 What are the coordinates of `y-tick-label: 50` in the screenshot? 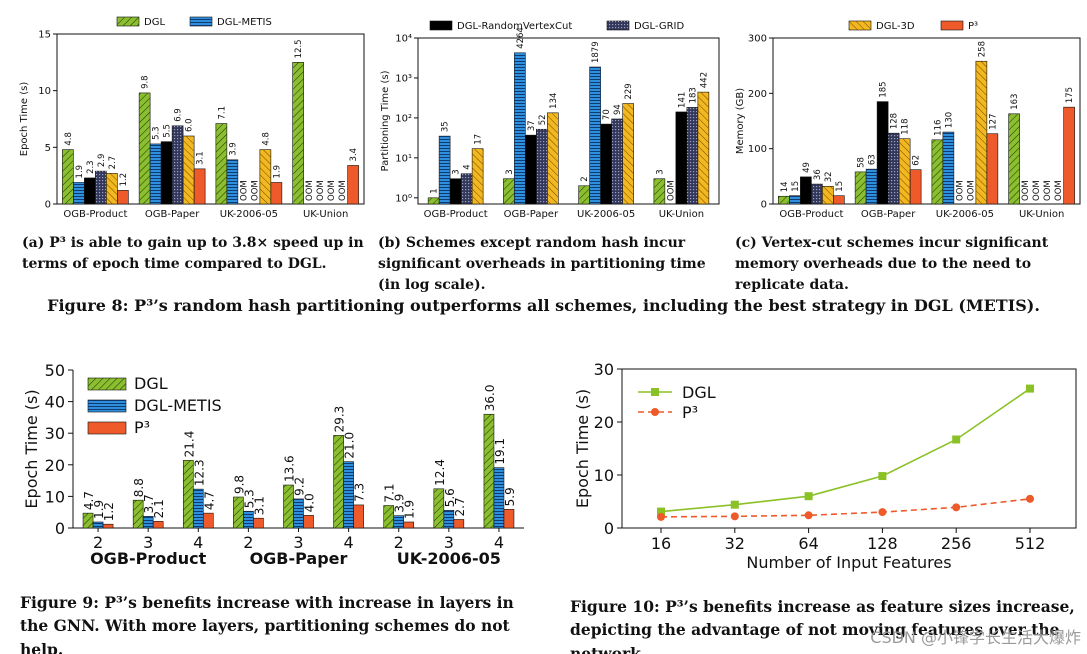 It's located at (55, 370).